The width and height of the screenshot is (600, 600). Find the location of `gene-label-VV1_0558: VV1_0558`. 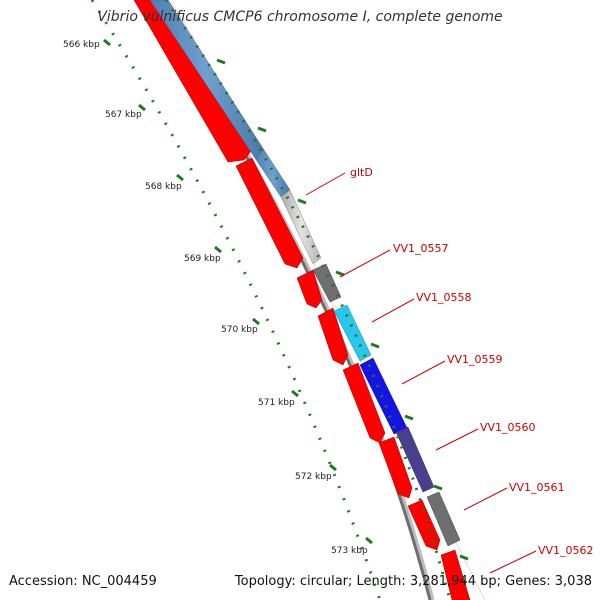

gene-label-VV1_0558: VV1_0558 is located at coordinates (444, 297).